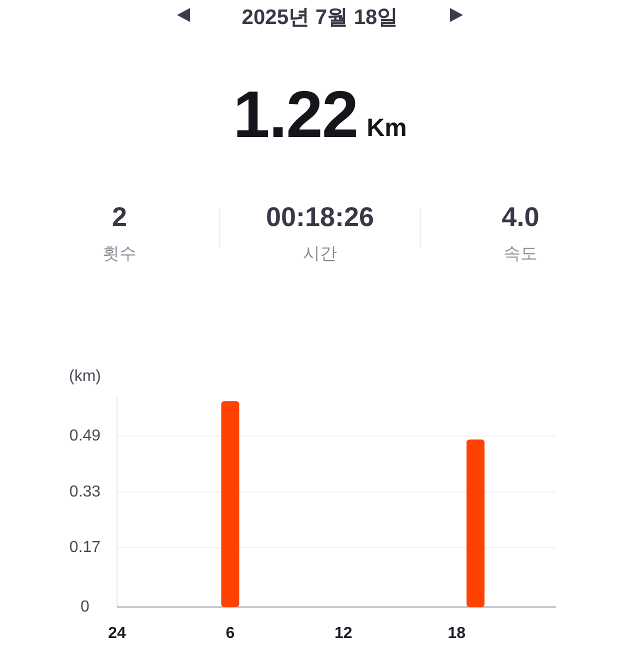 This screenshot has width=640, height=652. What do you see at coordinates (85, 491) in the screenshot?
I see `ytick: 0.33` at bounding box center [85, 491].